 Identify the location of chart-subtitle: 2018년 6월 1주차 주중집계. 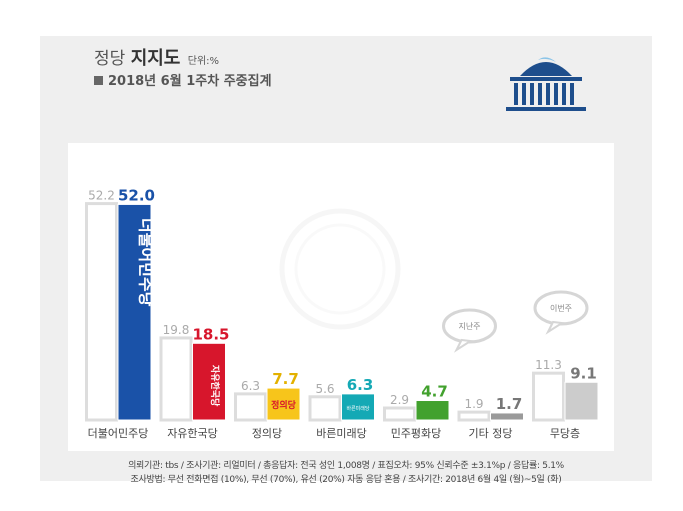
(183, 79).